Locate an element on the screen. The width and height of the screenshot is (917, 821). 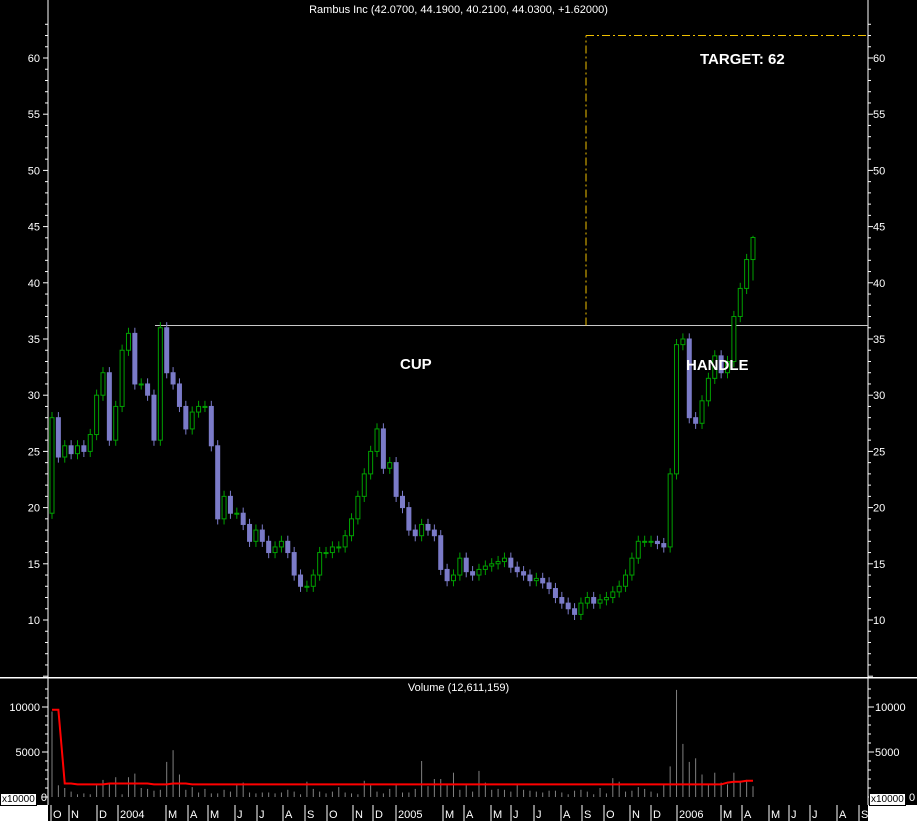
price-tick-label-right: 10 is located at coordinates (879, 621).